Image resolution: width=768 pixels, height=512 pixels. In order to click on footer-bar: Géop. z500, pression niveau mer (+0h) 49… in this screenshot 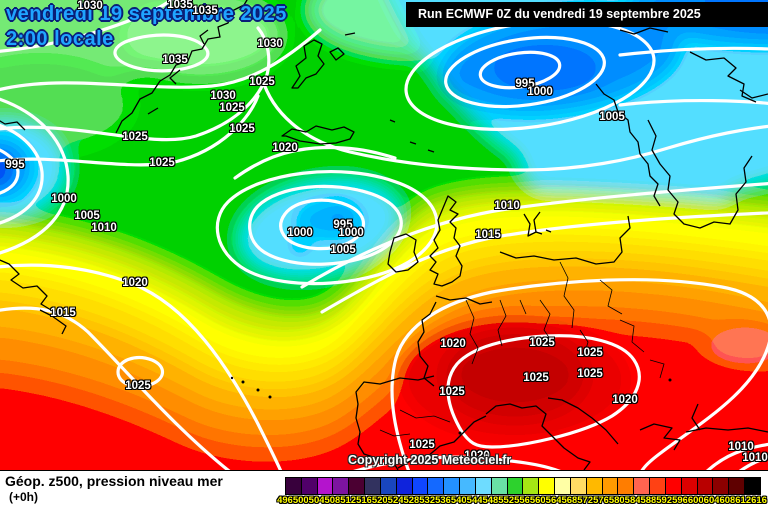, I will do `click(384, 491)`.